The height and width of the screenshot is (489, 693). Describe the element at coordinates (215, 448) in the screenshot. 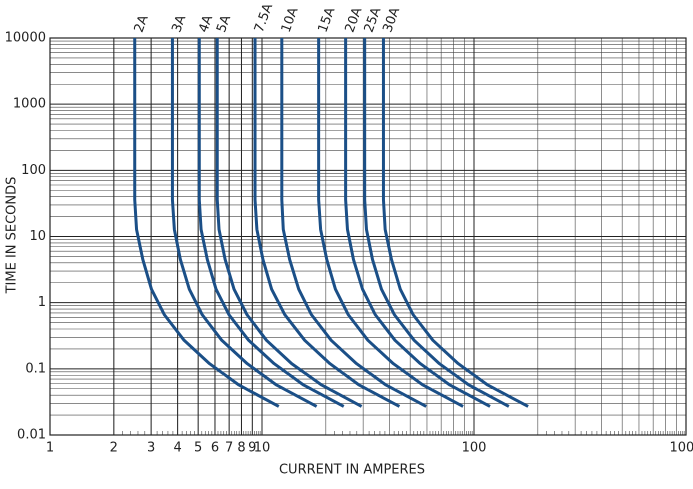

I see `x-tick-label: 6` at that location.